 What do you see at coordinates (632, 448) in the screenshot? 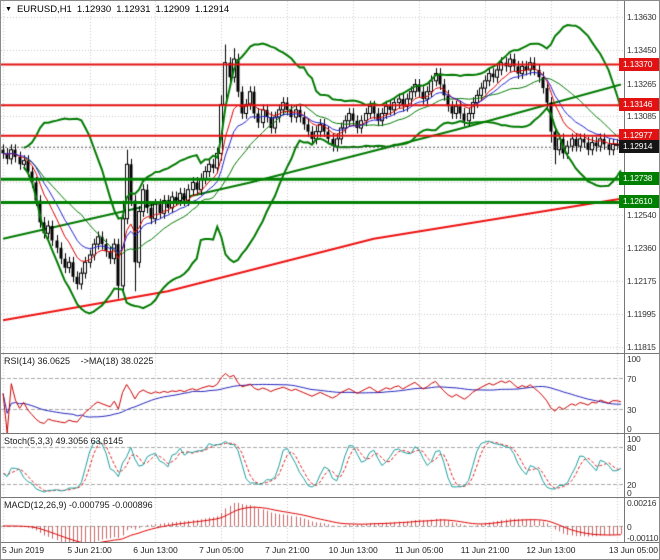
I see `stoch-axis-tick: 80` at bounding box center [632, 448].